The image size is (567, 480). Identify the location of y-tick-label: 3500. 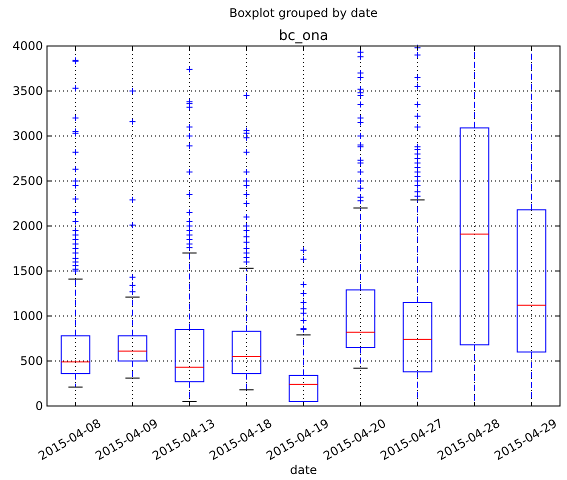
(27, 91).